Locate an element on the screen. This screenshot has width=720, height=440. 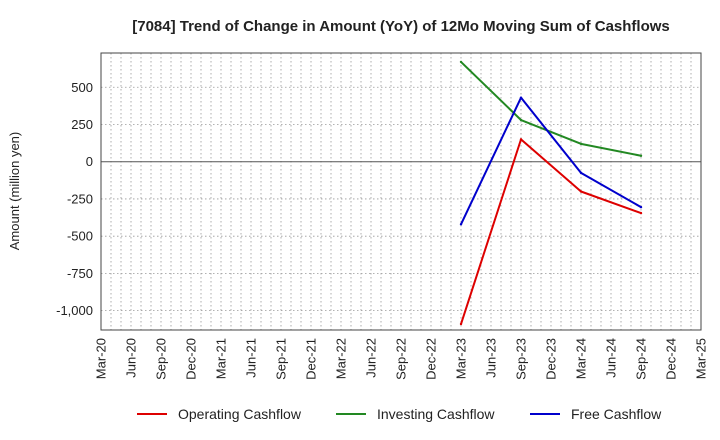
x-tick-label: Jun-21 is located at coordinates (251, 358).